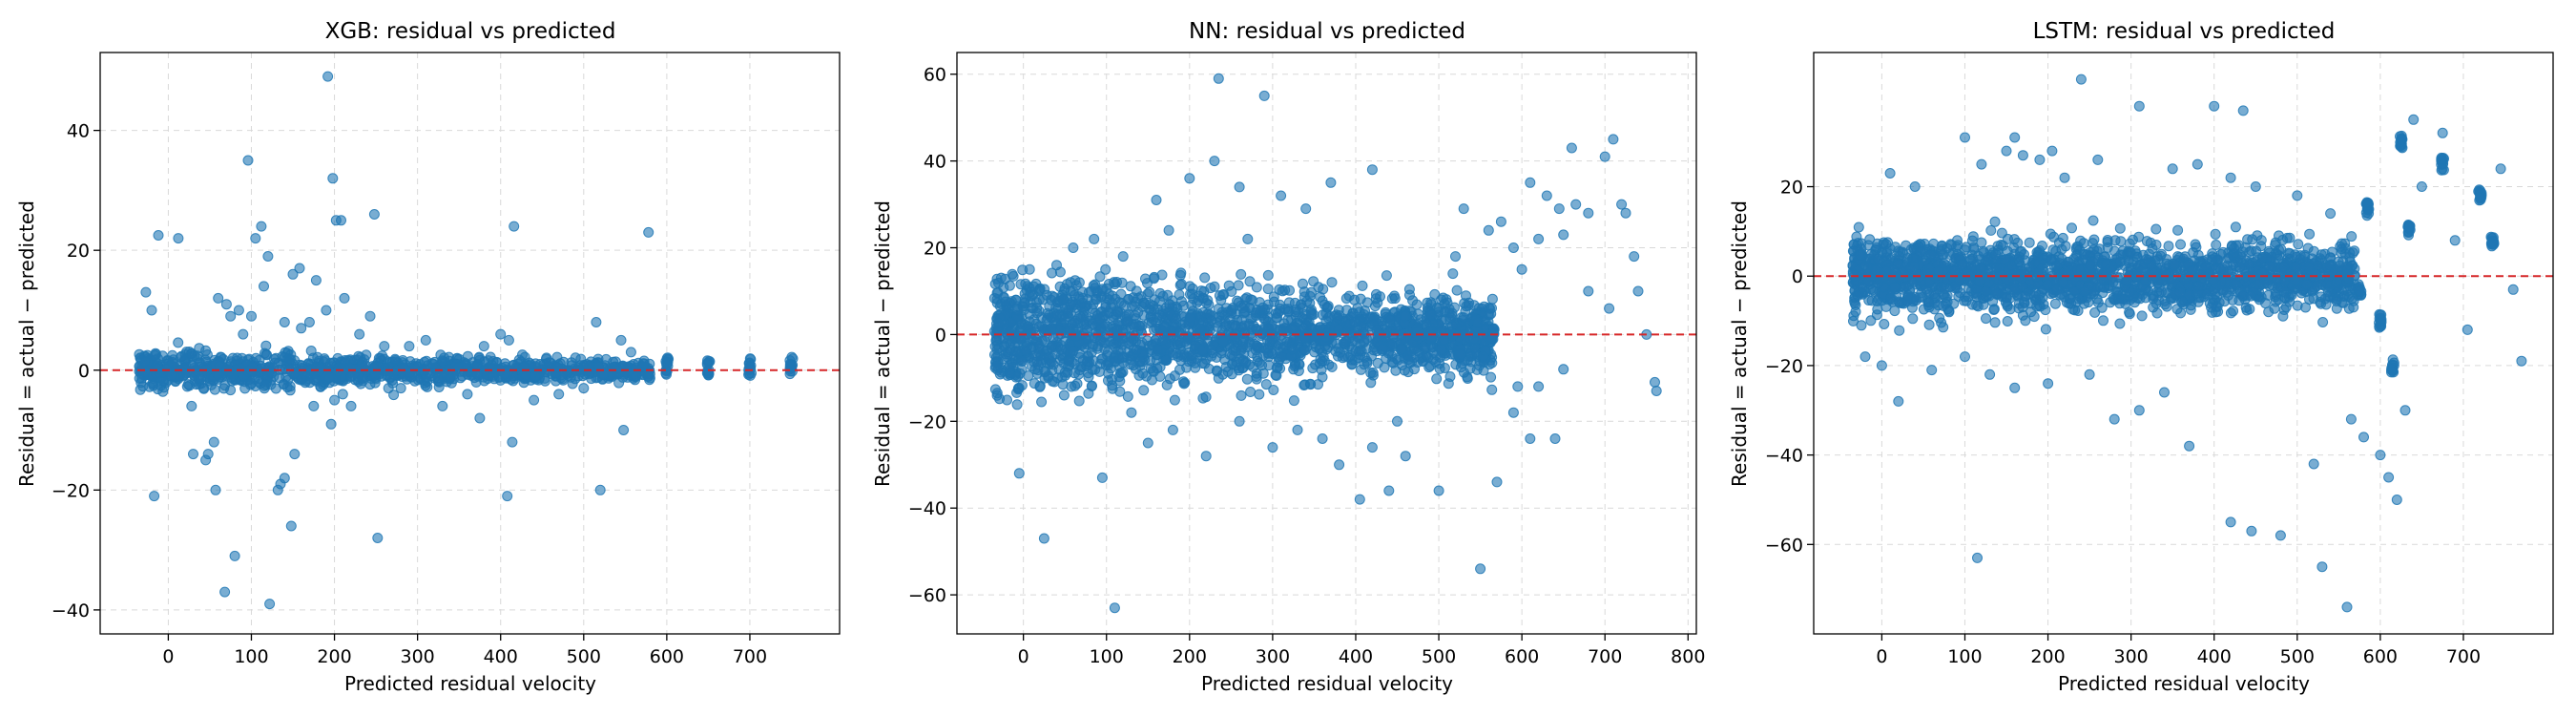 The width and height of the screenshot is (2576, 716). I want to click on chart-title: LSTM: residual vs predicted, so click(2184, 32).